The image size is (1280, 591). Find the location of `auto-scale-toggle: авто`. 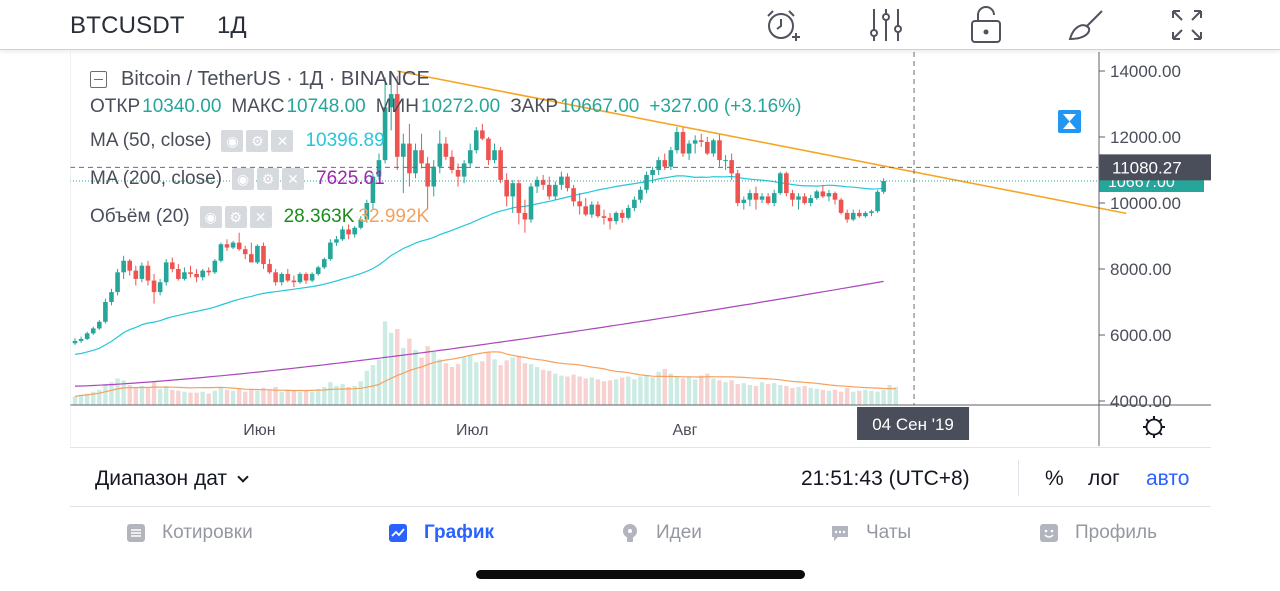

auto-scale-toggle: авто is located at coordinates (1168, 478).